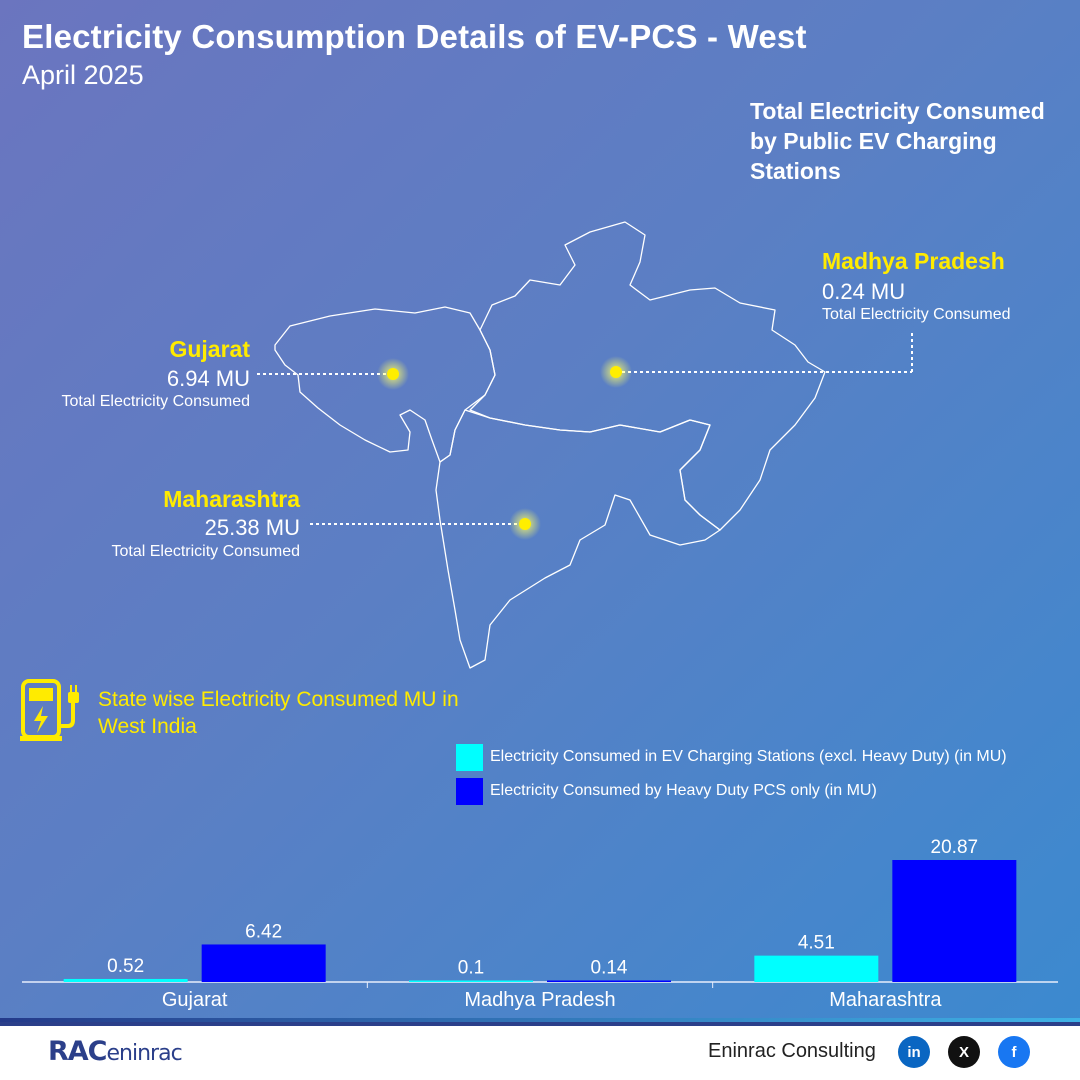  I want to click on madhya-pradesh-marker, so click(616, 372).